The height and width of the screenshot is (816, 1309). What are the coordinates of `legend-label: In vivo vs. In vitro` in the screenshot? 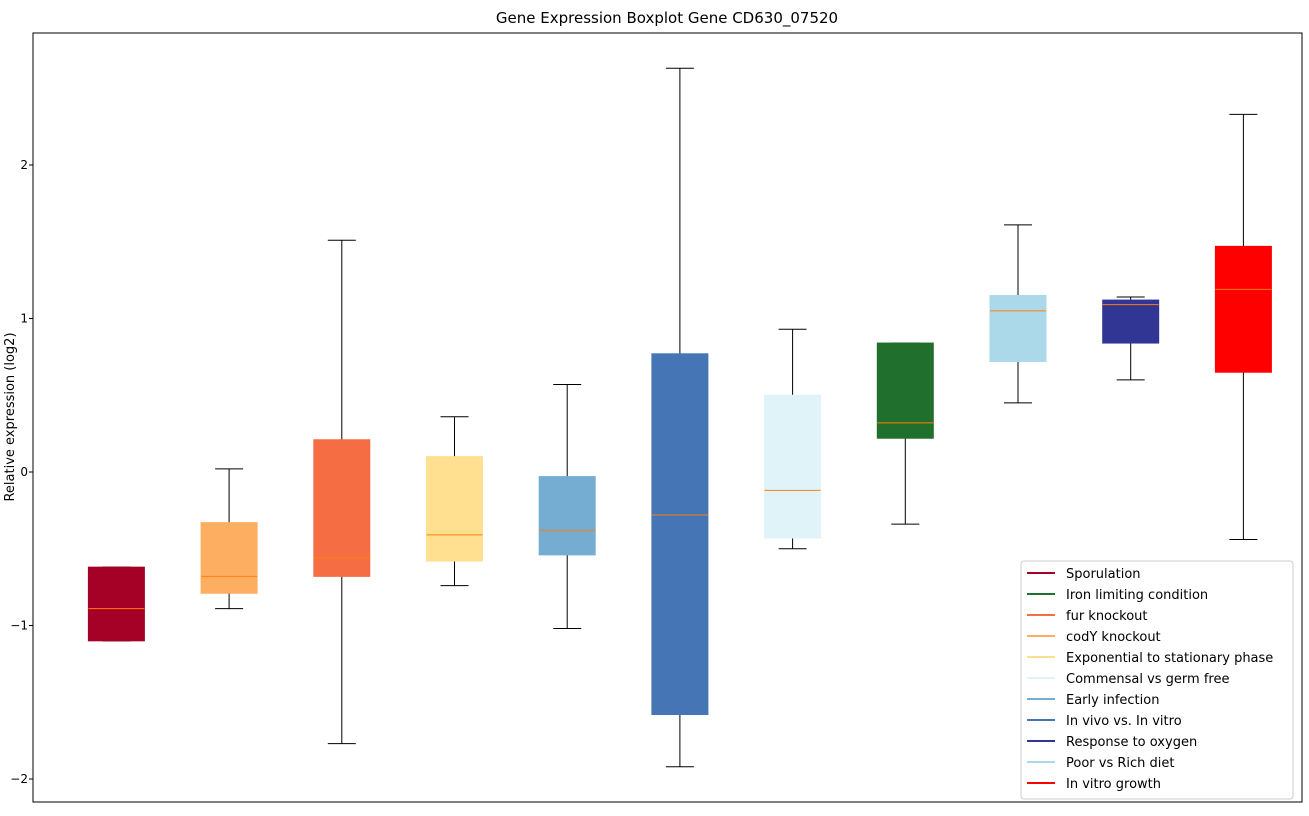 It's located at (1124, 721).